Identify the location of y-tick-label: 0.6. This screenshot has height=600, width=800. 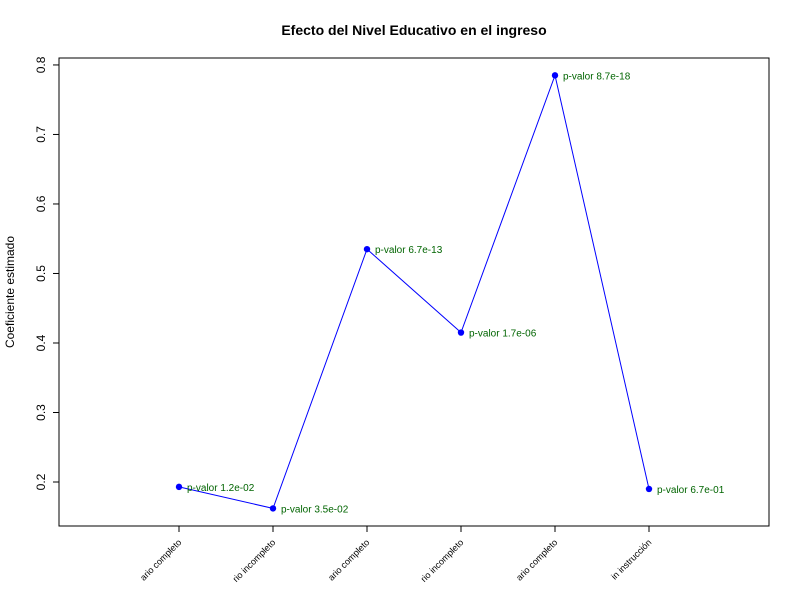
(41, 203).